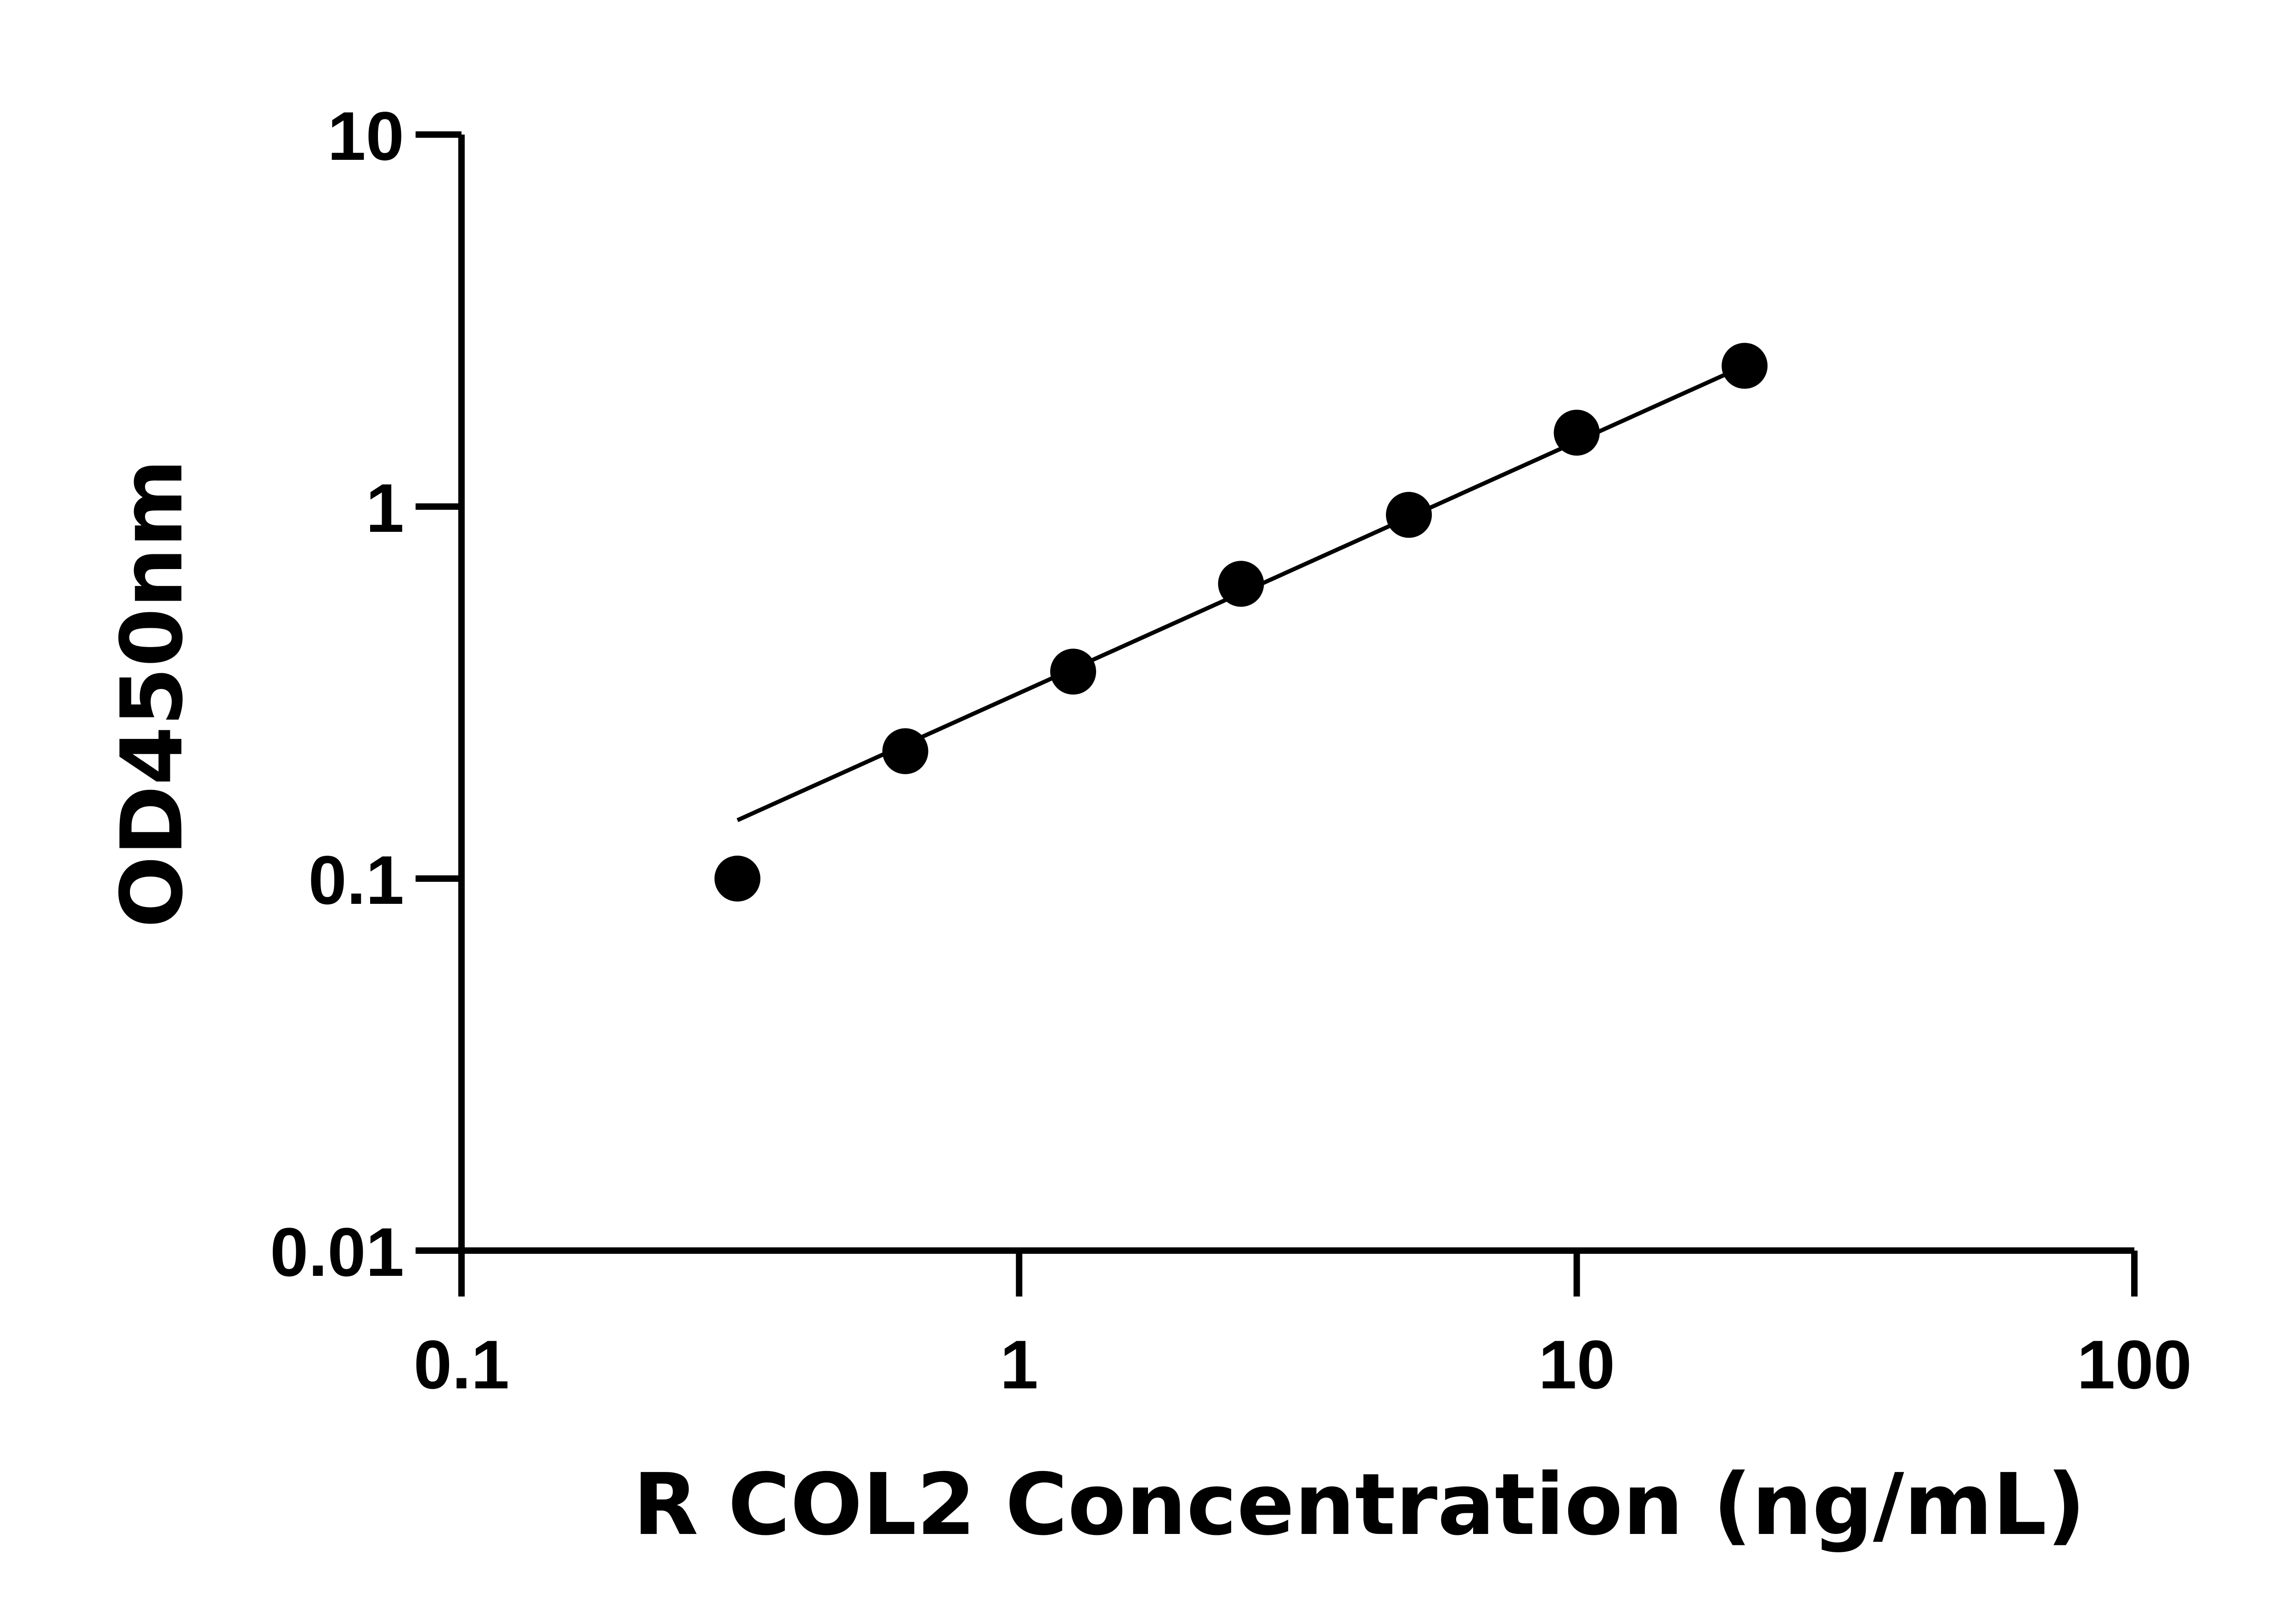 This screenshot has height=1618, width=2296. Describe the element at coordinates (1576, 1365) in the screenshot. I see `x-tick-label: 10` at that location.